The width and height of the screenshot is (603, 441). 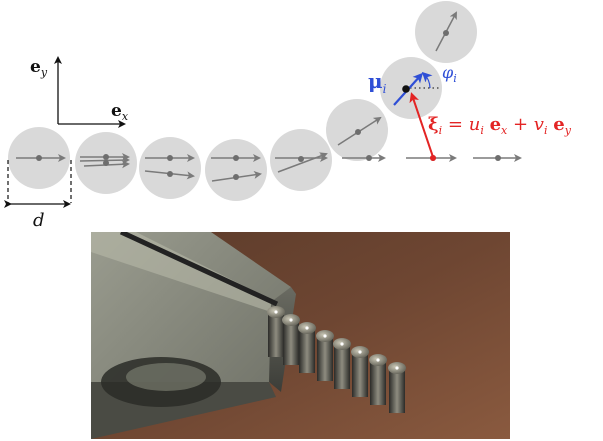 What do you see at coordinates (38, 195) in the screenshot?
I see `diameter-marker: d` at bounding box center [38, 195].